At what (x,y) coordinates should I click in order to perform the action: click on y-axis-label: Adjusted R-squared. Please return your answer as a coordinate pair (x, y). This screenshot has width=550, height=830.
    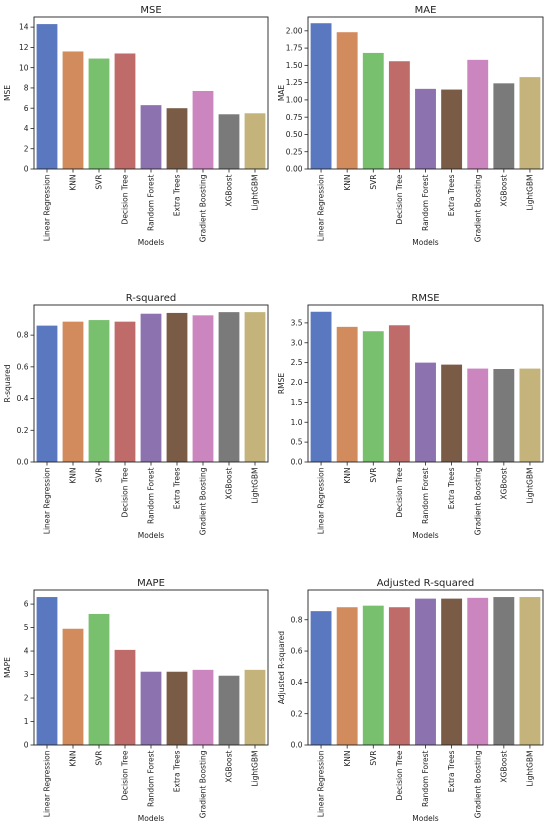
    Looking at the image, I should click on (281, 667).